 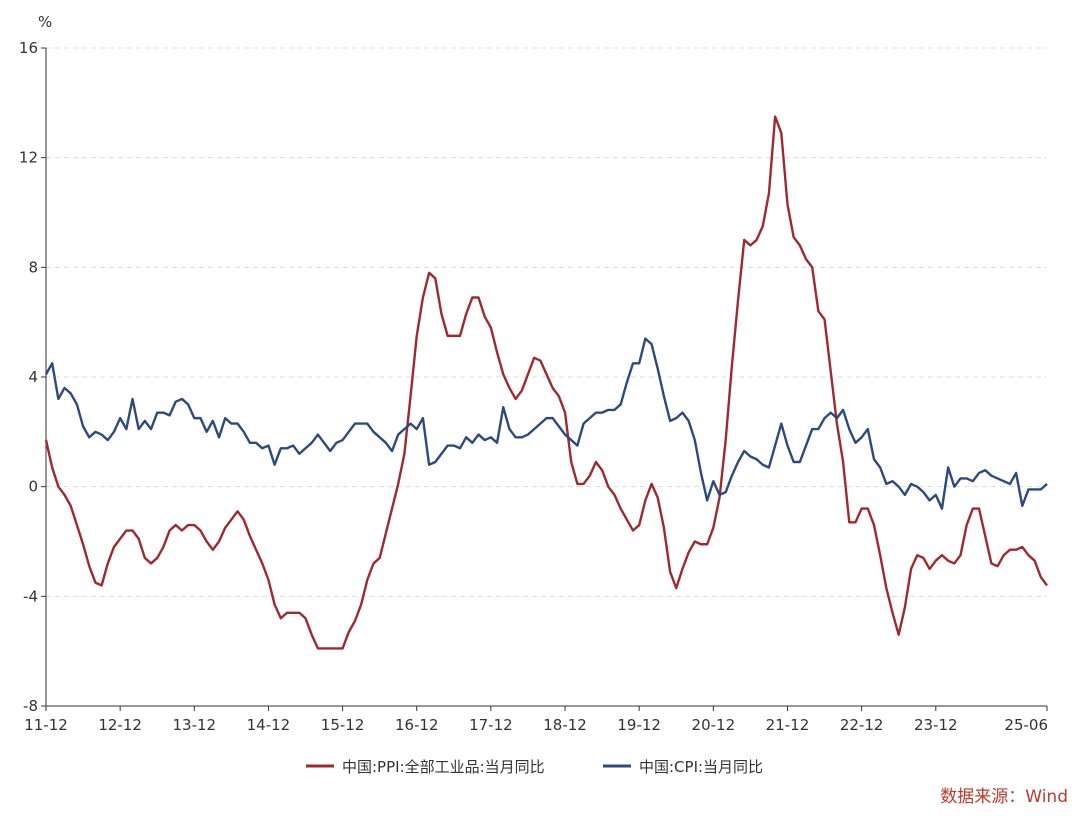 I want to click on y-axis-ticks: 16 12 8 4 0 -4 -8, so click(x=32, y=377).